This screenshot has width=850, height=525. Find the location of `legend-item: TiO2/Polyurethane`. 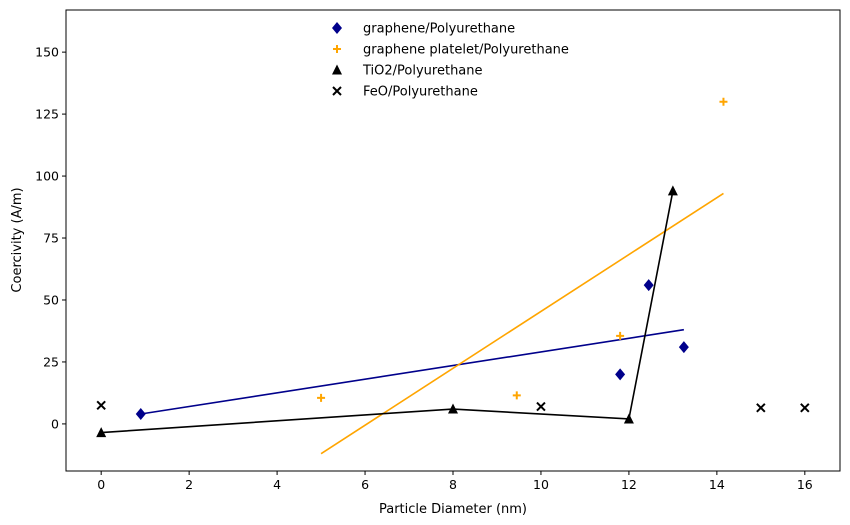

legend-item: TiO2/Polyurethane is located at coordinates (407, 71).